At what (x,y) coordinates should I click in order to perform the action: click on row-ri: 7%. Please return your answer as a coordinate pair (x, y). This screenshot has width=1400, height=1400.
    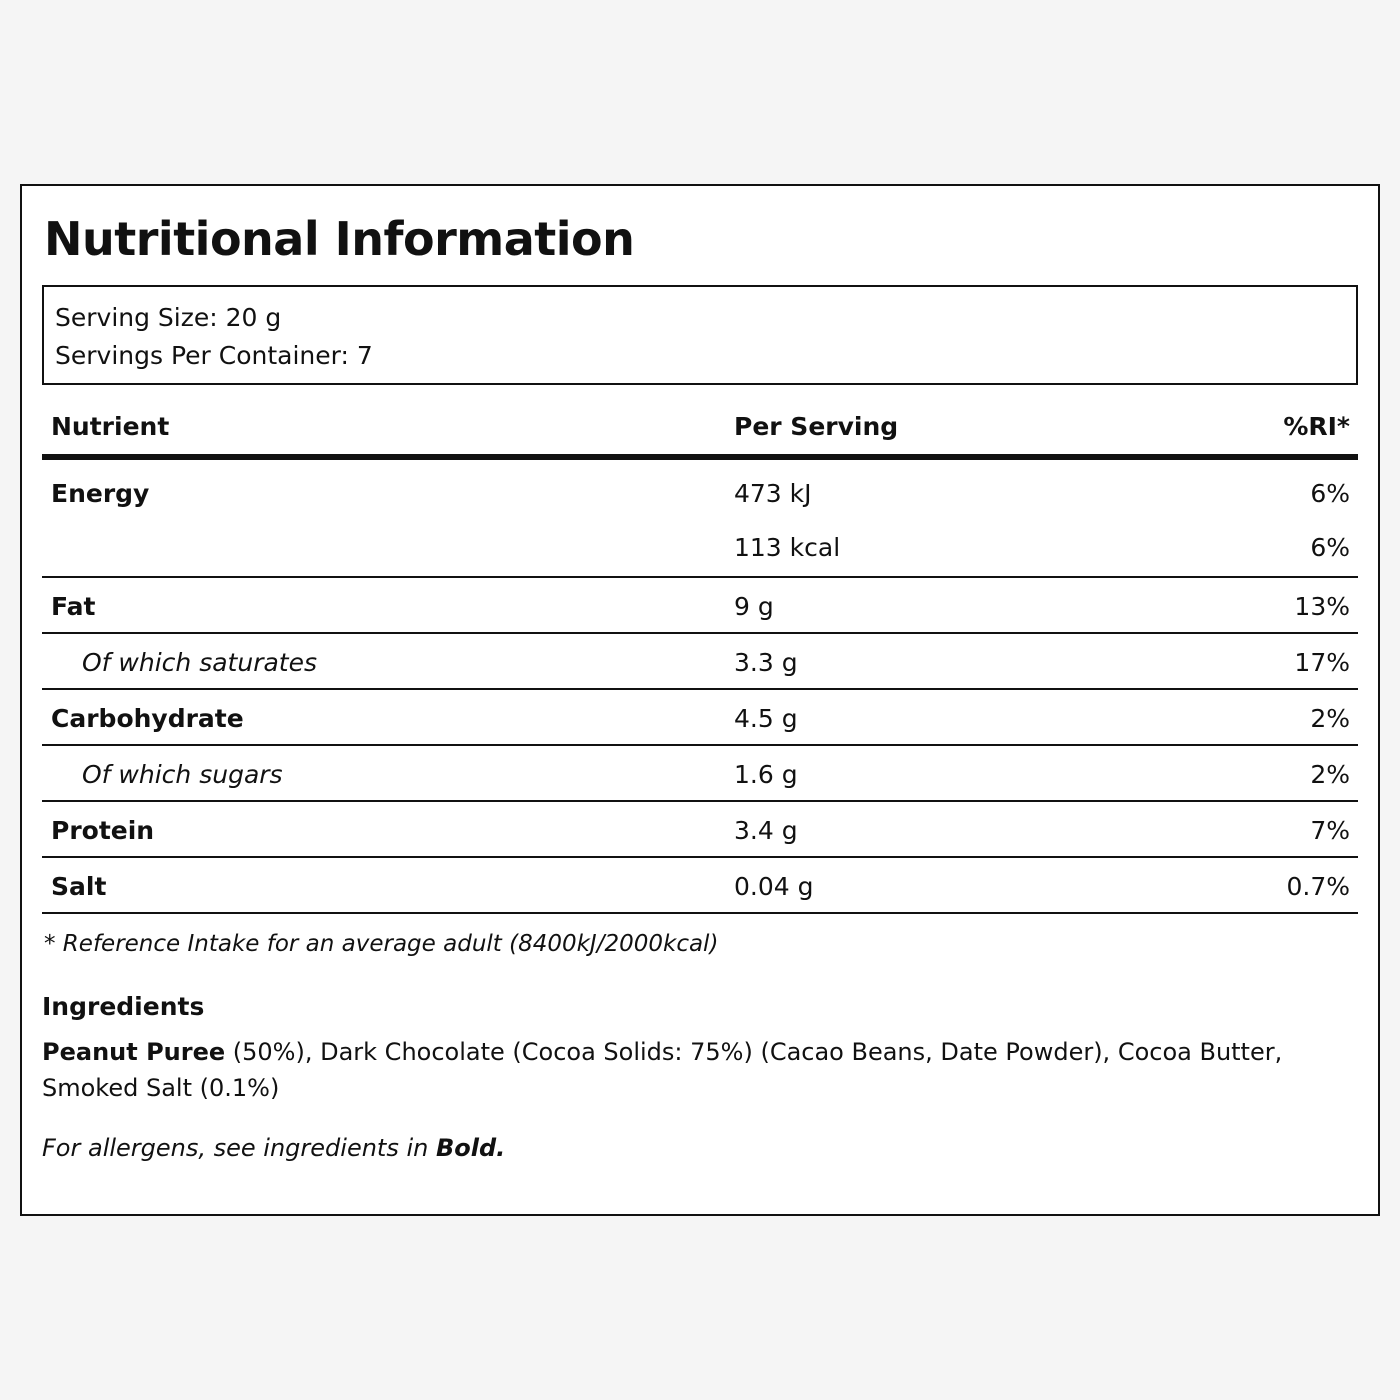
    Looking at the image, I should click on (1330, 830).